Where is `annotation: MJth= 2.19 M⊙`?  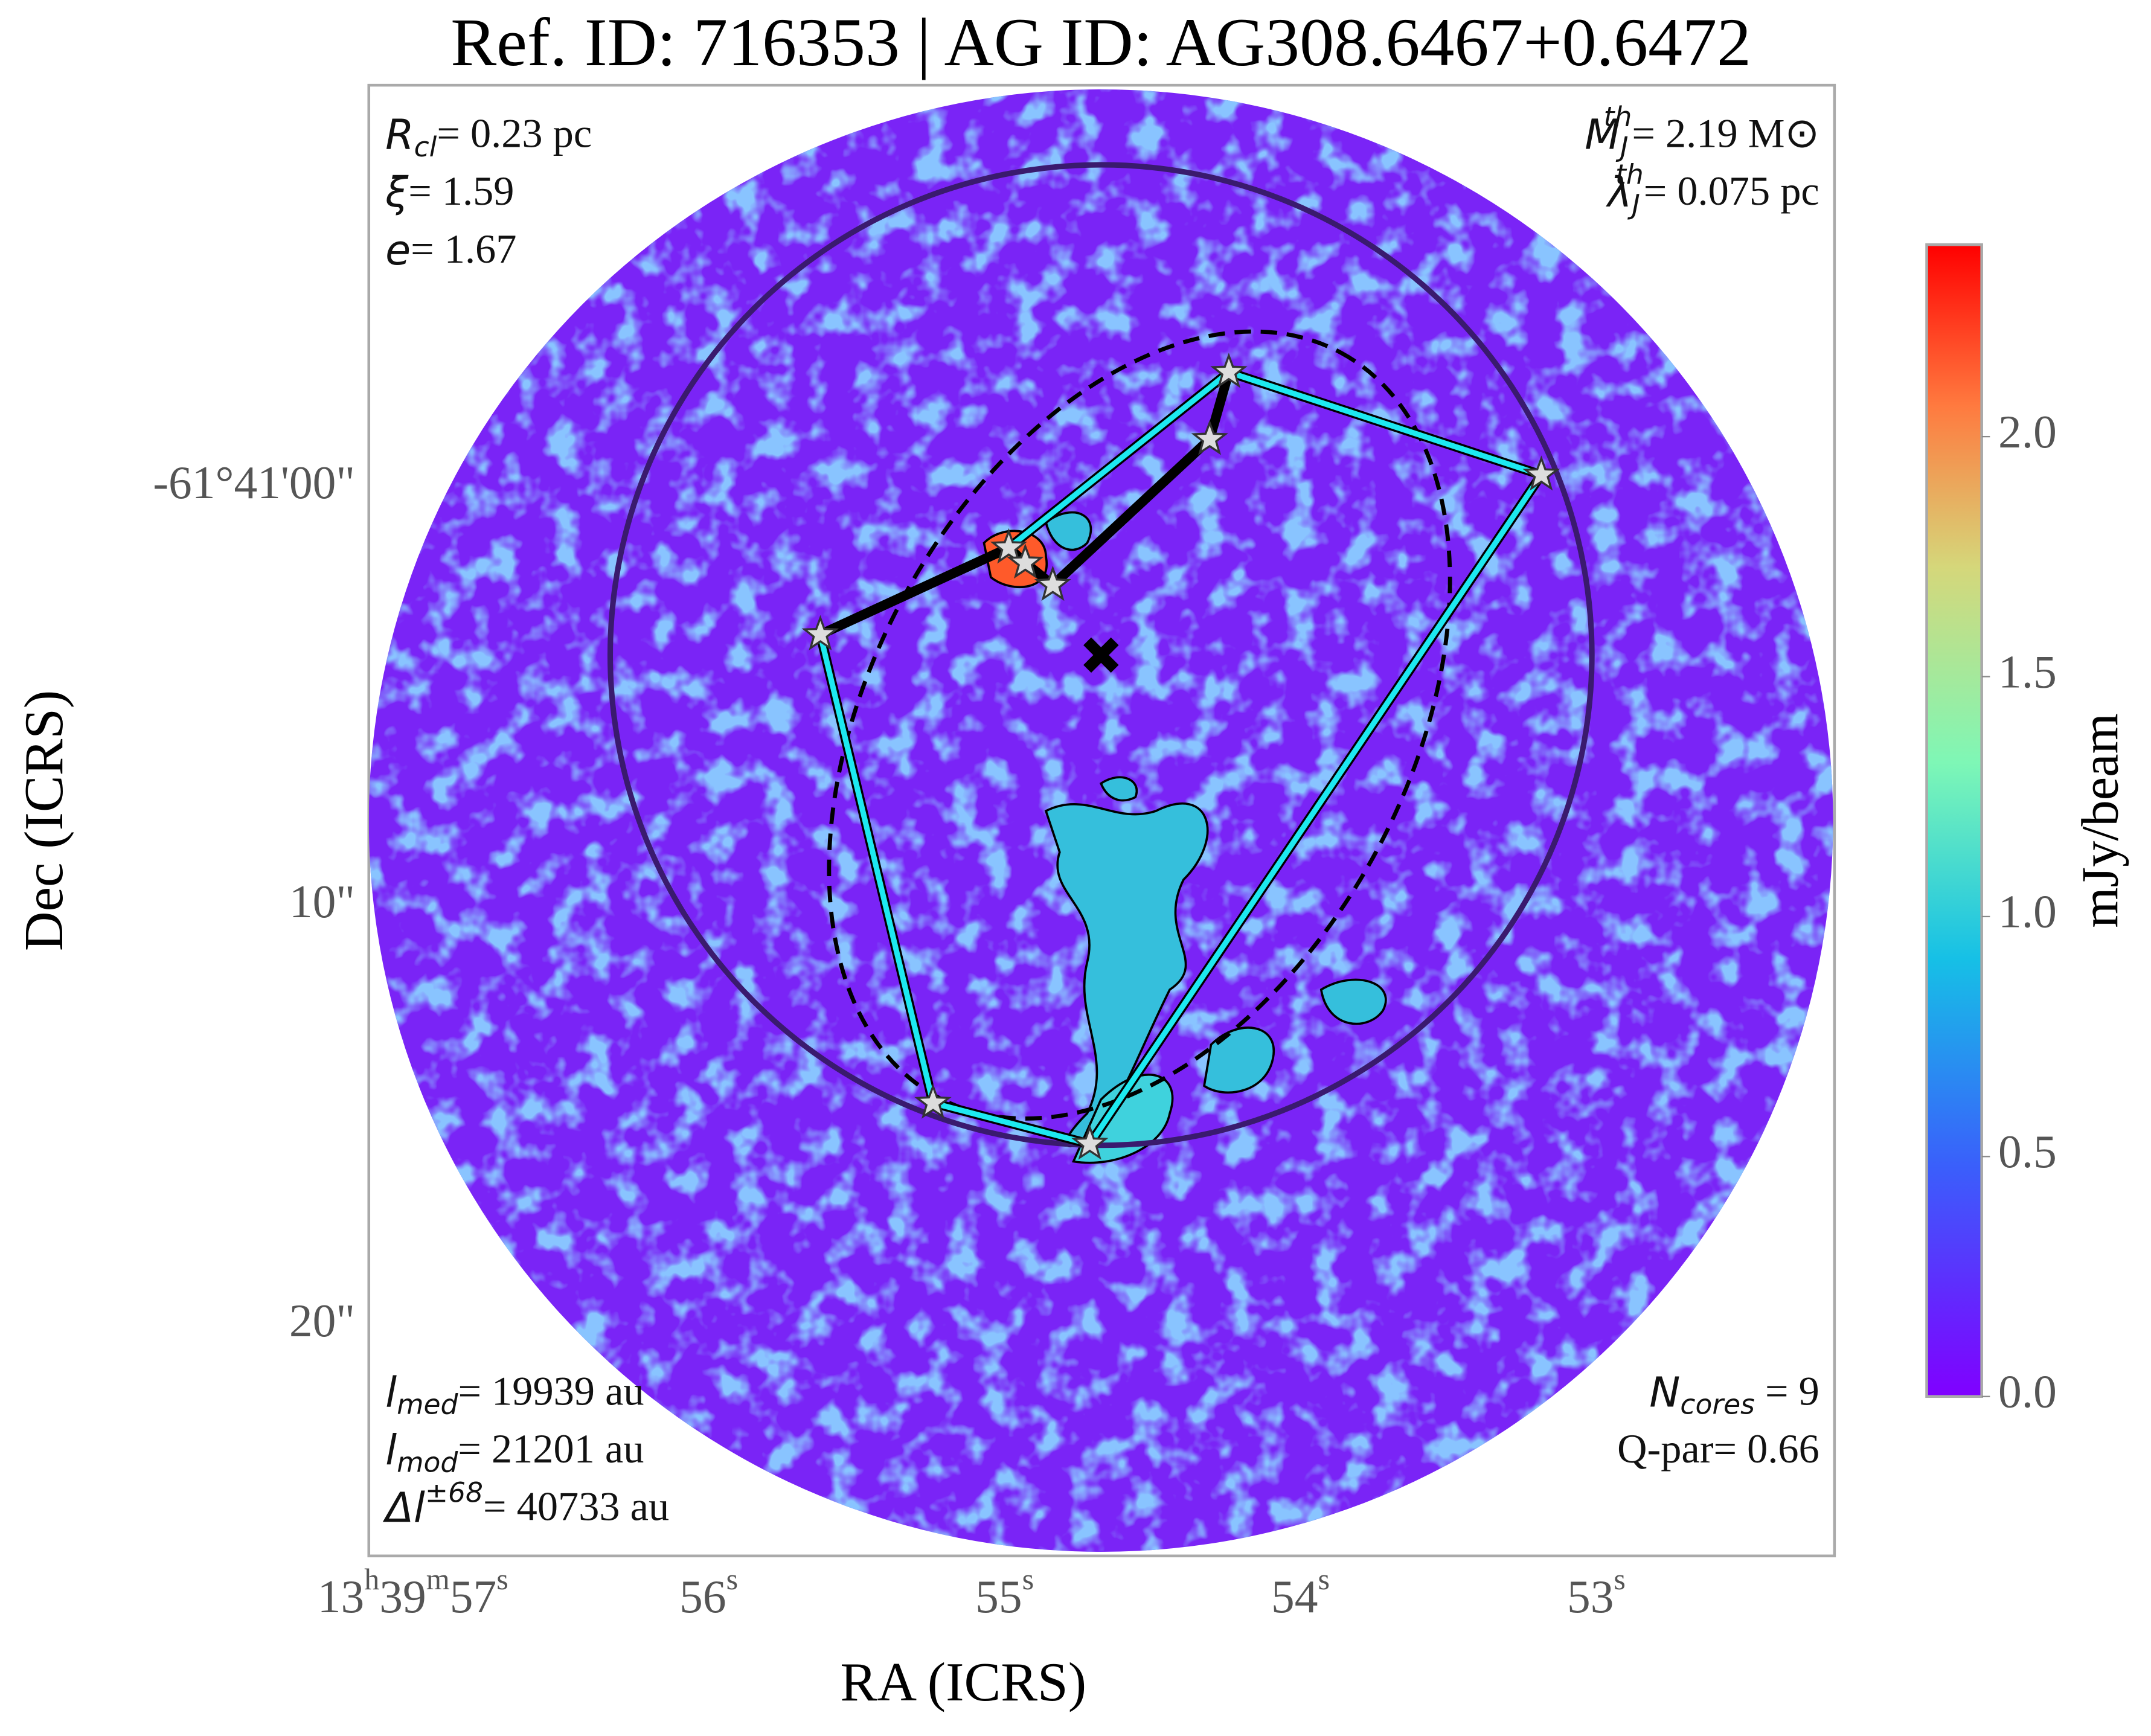 annotation: MJth= 2.19 M⊙ is located at coordinates (1702, 131).